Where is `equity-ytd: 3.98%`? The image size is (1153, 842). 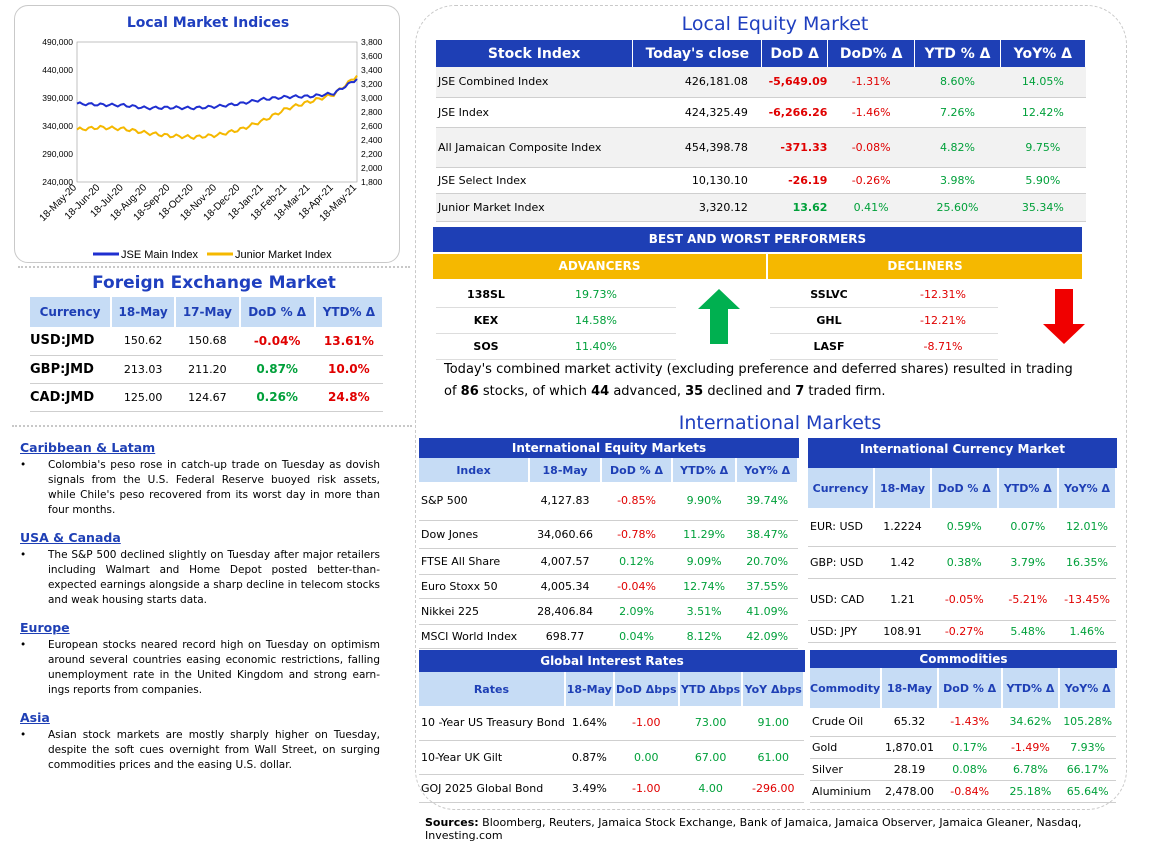 equity-ytd: 3.98% is located at coordinates (957, 180).